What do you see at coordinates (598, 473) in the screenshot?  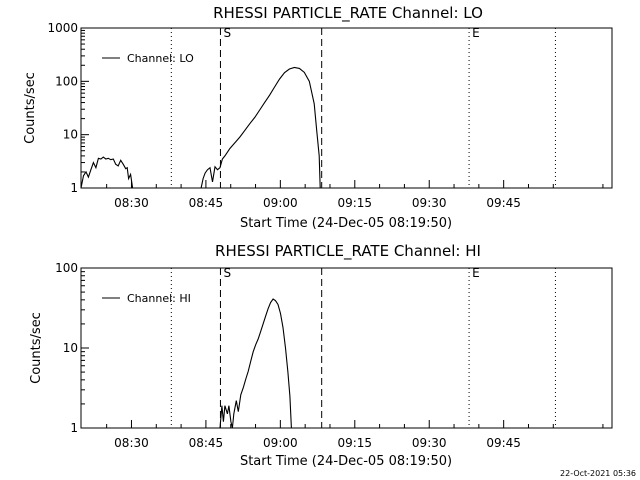 I see `timestamp-footer: 22-Oct-2021 05:36` at bounding box center [598, 473].